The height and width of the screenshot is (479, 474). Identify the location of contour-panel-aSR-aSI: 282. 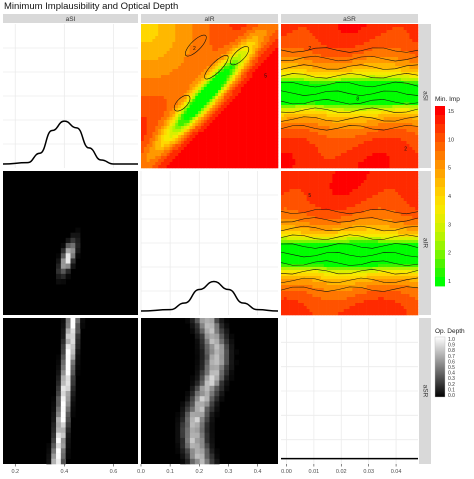
(349, 96).